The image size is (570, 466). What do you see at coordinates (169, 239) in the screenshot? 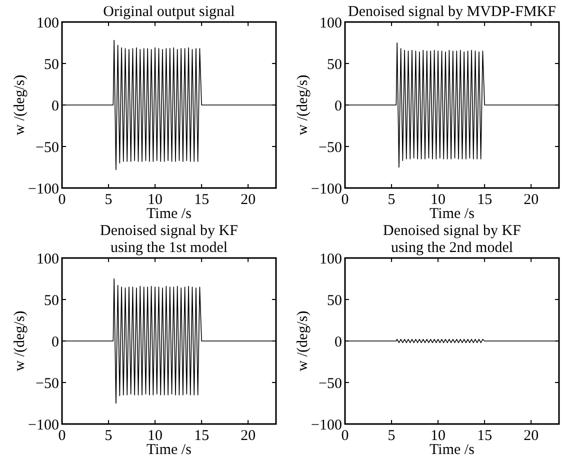
I see `chart-title: Denoised signal by KF using the 1st model` at bounding box center [169, 239].